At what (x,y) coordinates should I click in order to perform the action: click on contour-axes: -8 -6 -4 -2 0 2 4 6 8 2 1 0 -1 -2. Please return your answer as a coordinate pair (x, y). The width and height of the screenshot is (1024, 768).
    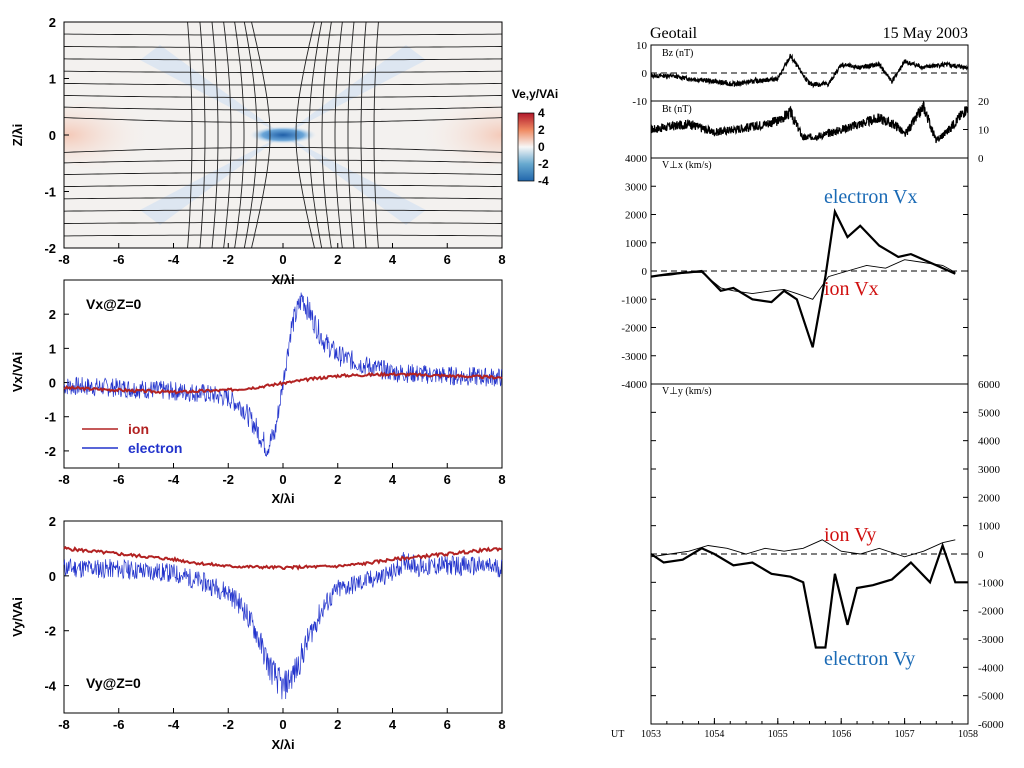
    Looking at the image, I should click on (274, 141).